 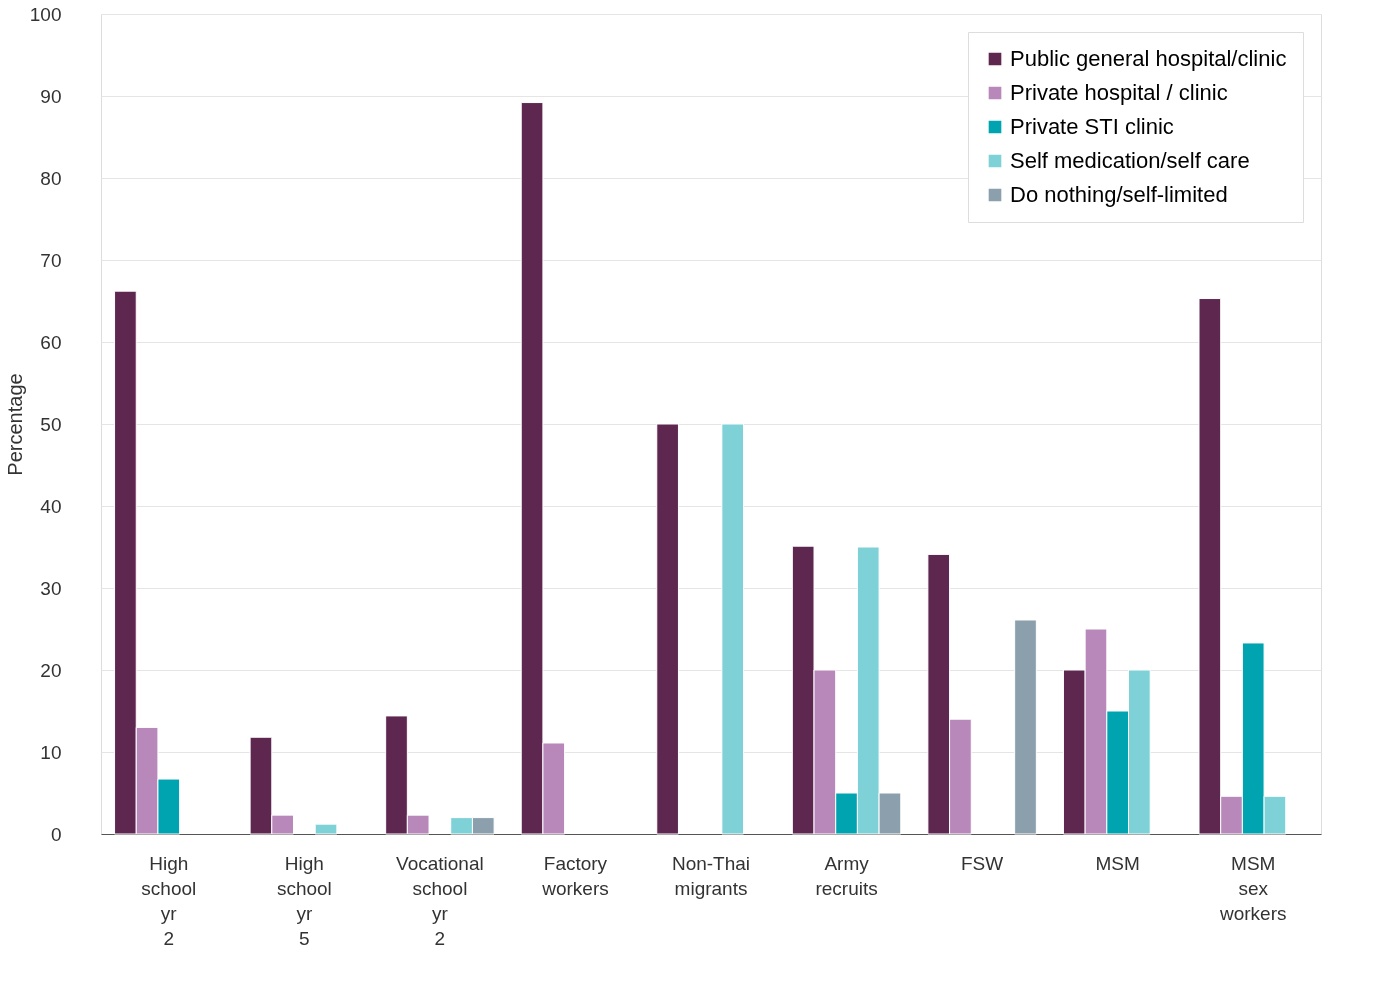 I want to click on y-tick-label: 40, so click(x=51, y=506).